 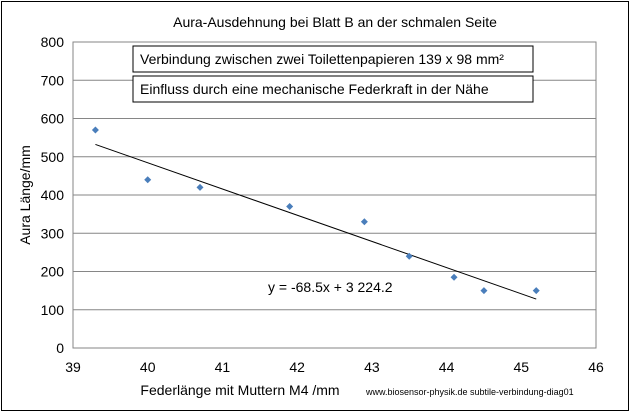 What do you see at coordinates (60, 348) in the screenshot?
I see `y-tick-label: 0` at bounding box center [60, 348].